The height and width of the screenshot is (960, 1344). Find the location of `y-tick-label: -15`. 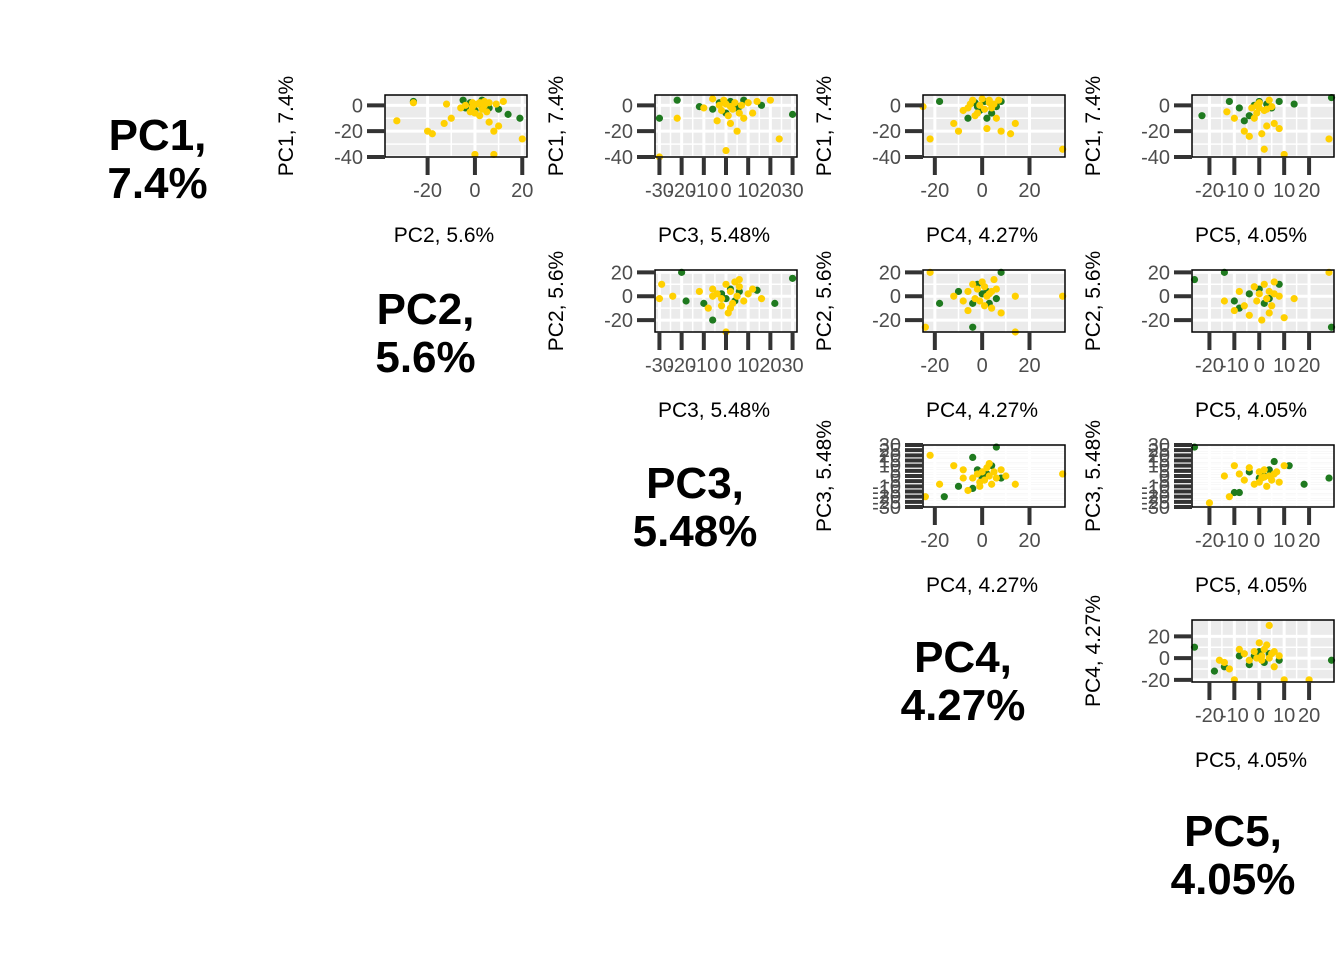

y-tick-label: -15 is located at coordinates (886, 493).